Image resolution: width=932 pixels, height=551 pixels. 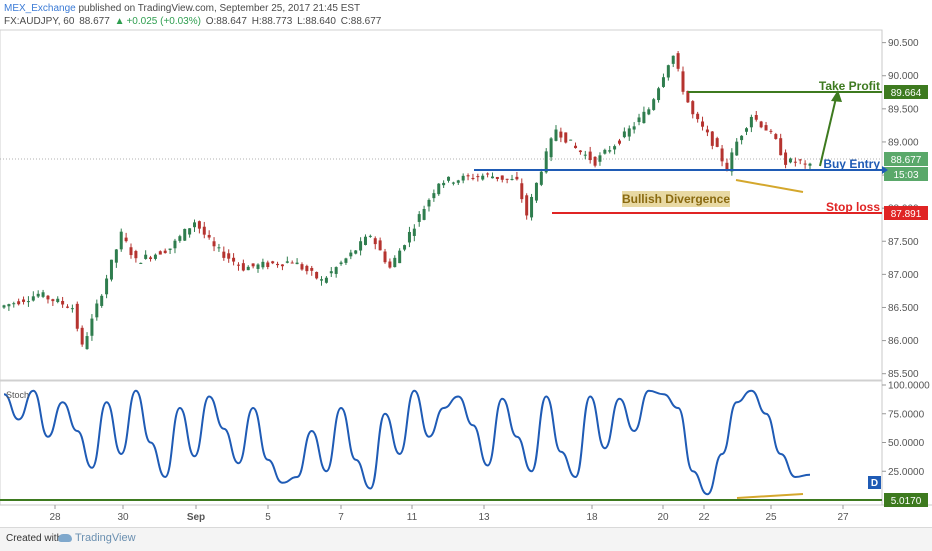 I want to click on take-profit-price-tag, so click(x=906, y=92).